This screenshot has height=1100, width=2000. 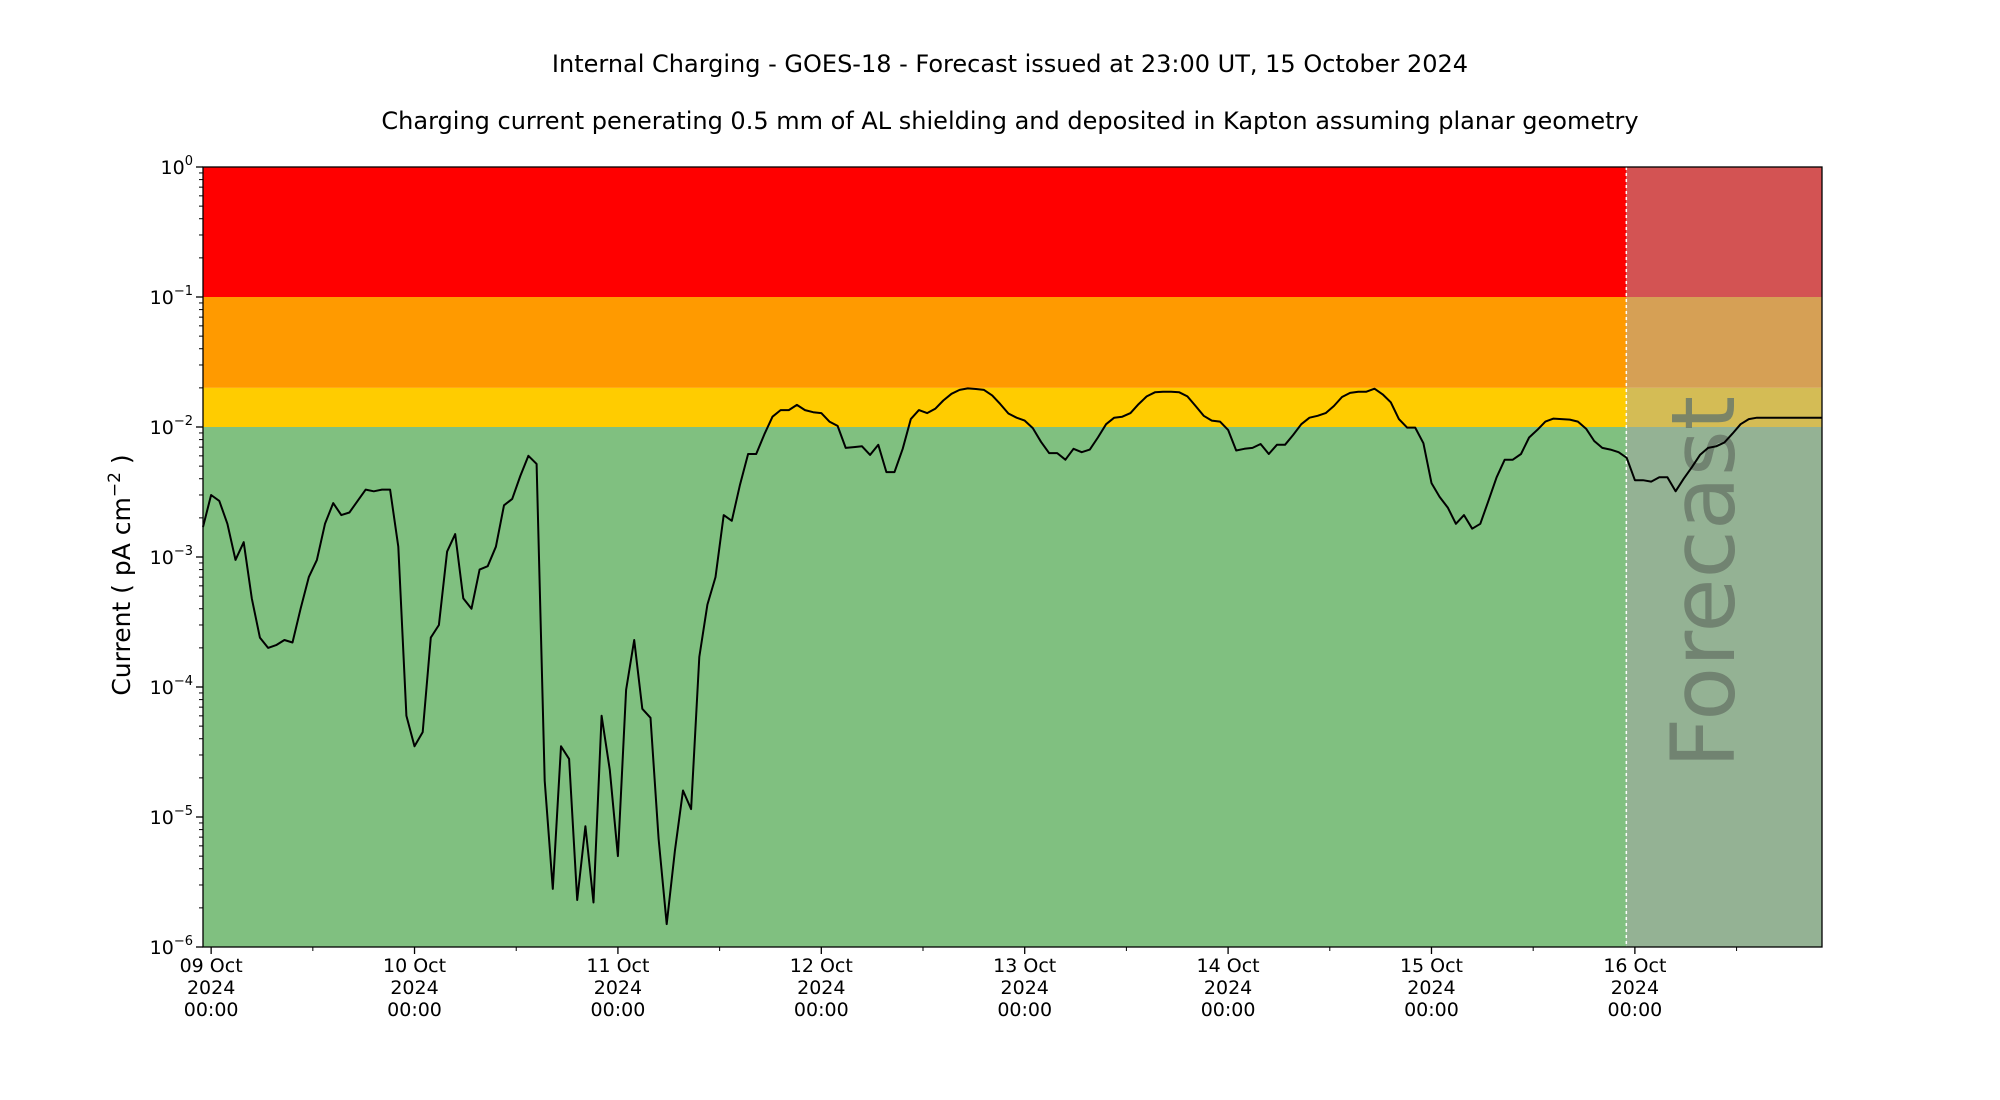 I want to click on x-tick-label: 13 Oct, so click(x=1024, y=966).